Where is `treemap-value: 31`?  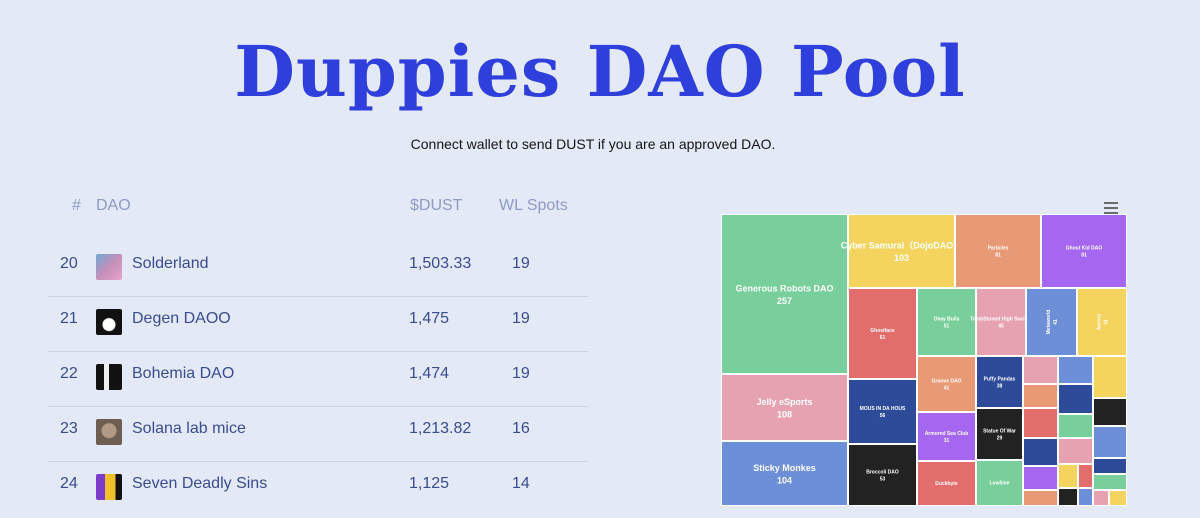 treemap-value: 31 is located at coordinates (947, 441).